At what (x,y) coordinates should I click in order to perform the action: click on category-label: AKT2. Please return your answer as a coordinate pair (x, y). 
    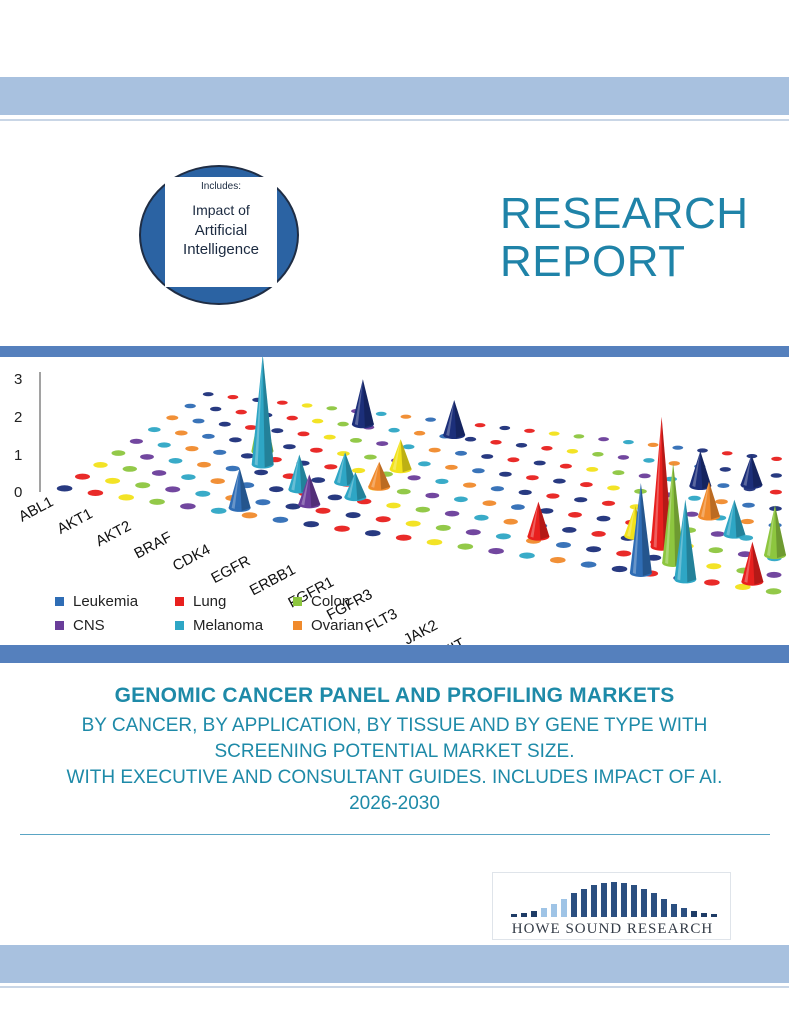
    Looking at the image, I should click on (113, 534).